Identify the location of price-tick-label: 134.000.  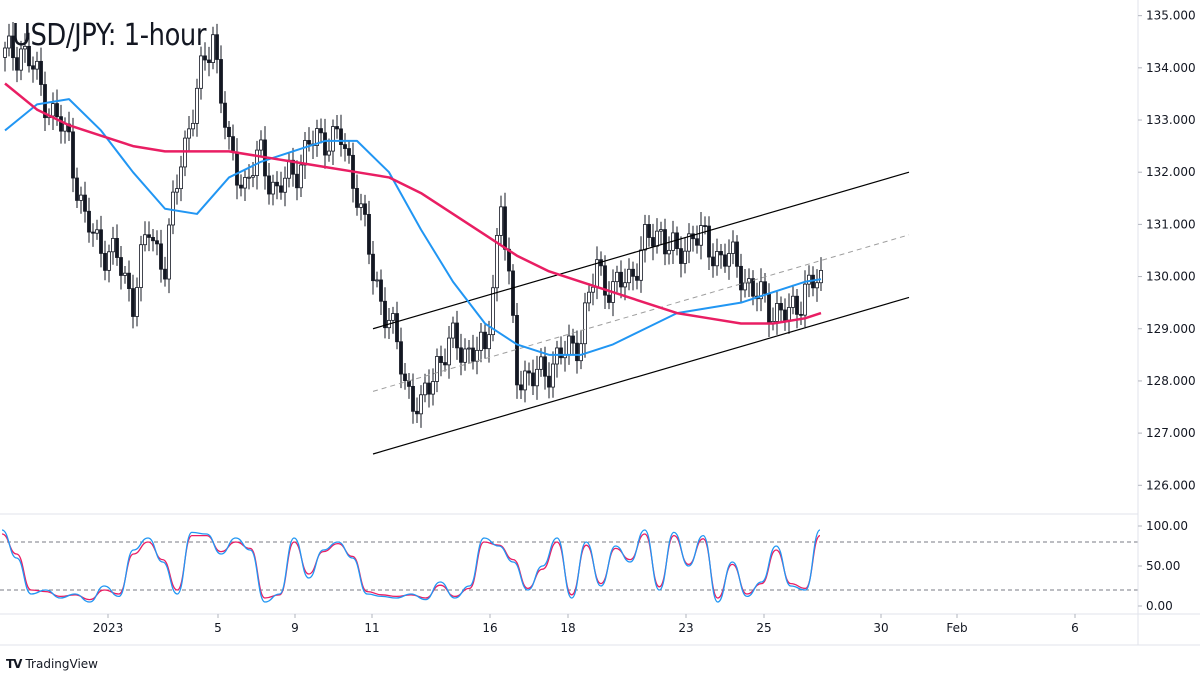
(1171, 68).